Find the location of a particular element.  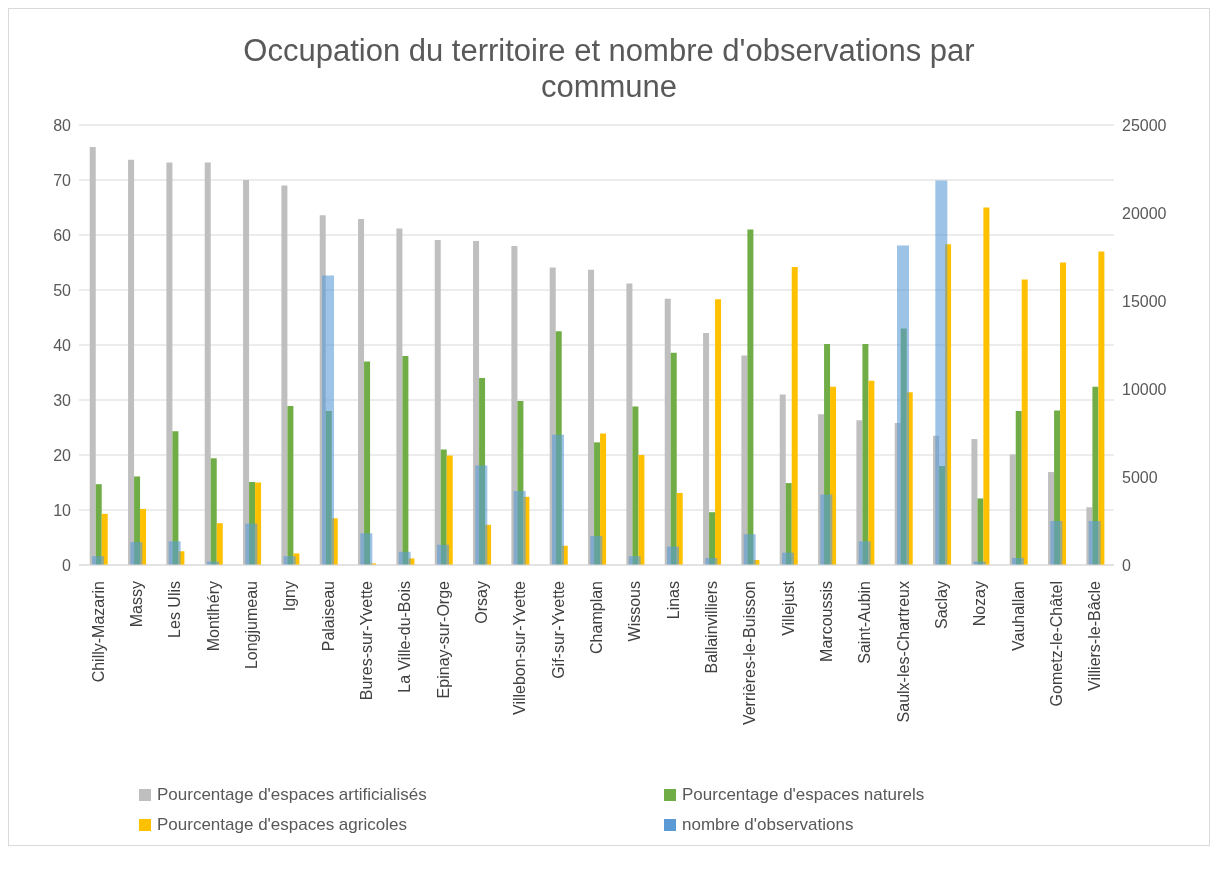

legend-label: Pourcentage d'espaces naturels is located at coordinates (803, 795).